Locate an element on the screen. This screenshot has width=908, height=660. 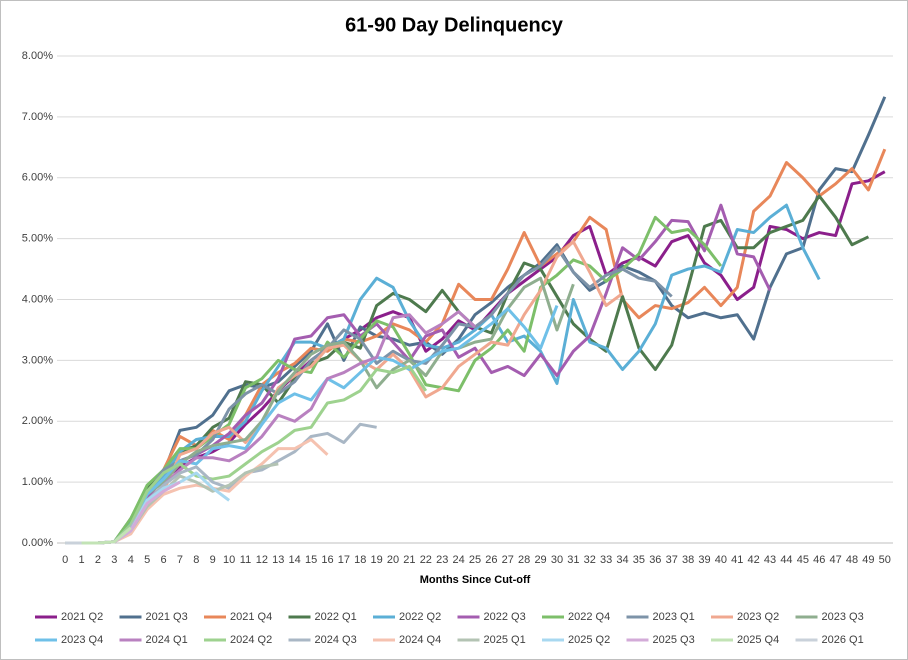
x-axis-label: Months Since Cut-off is located at coordinates (475, 580).